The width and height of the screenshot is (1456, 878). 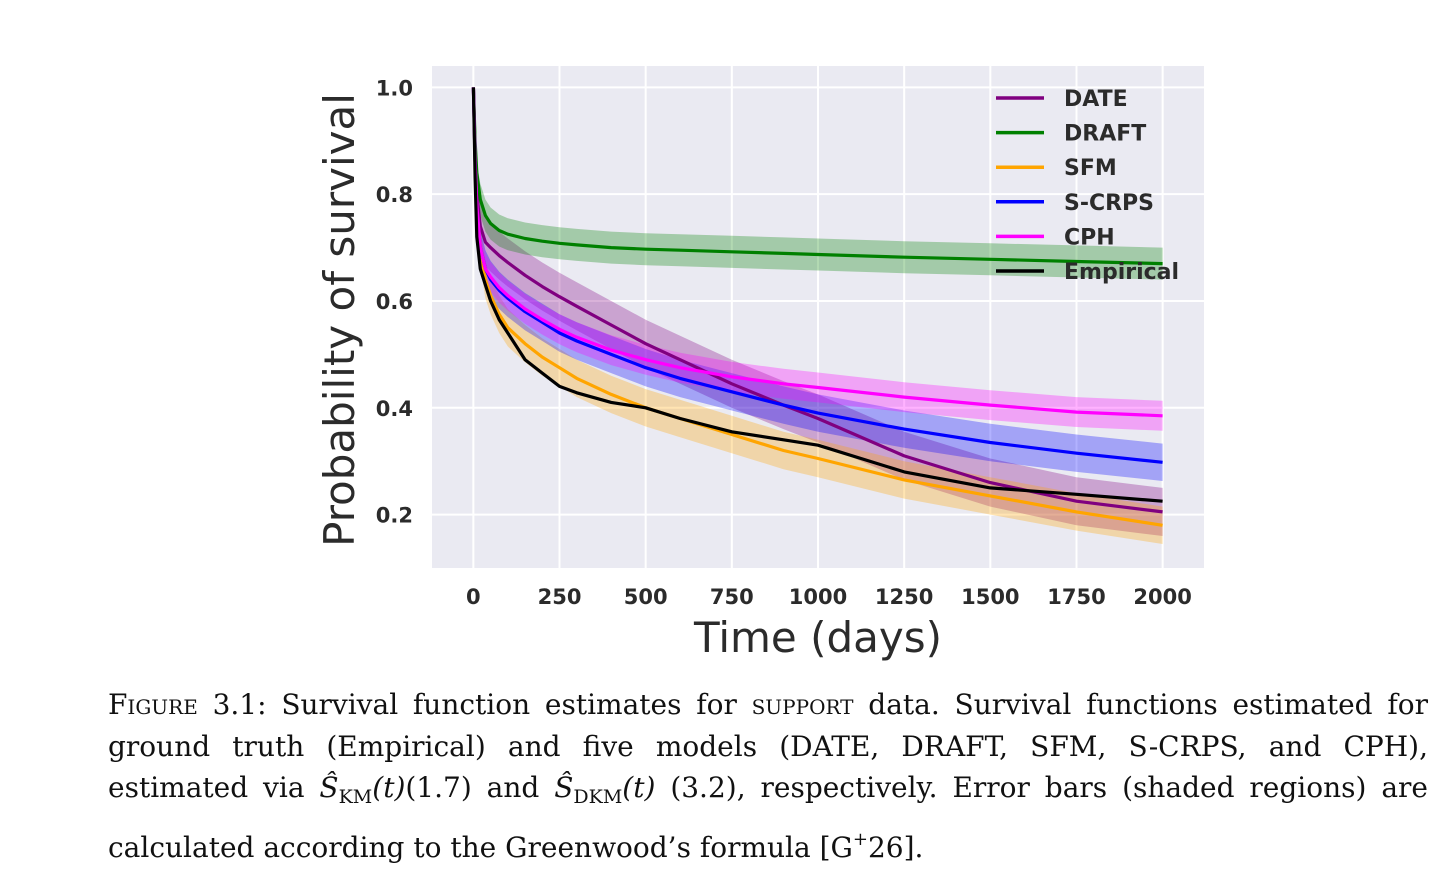 I want to click on y-tick-label-2: 0.6, so click(x=394, y=302).